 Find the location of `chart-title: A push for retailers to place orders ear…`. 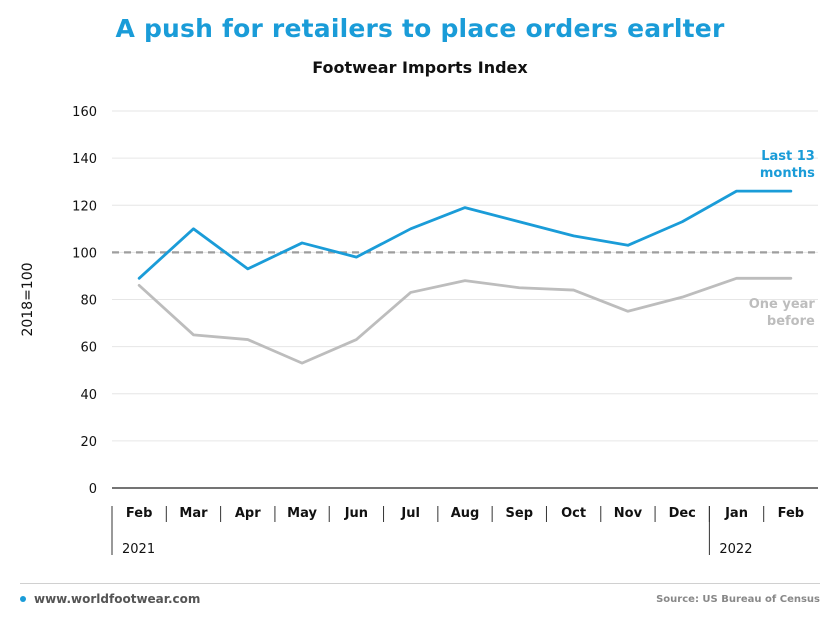

chart-title: A push for retailers to place orders ear… is located at coordinates (420, 28).